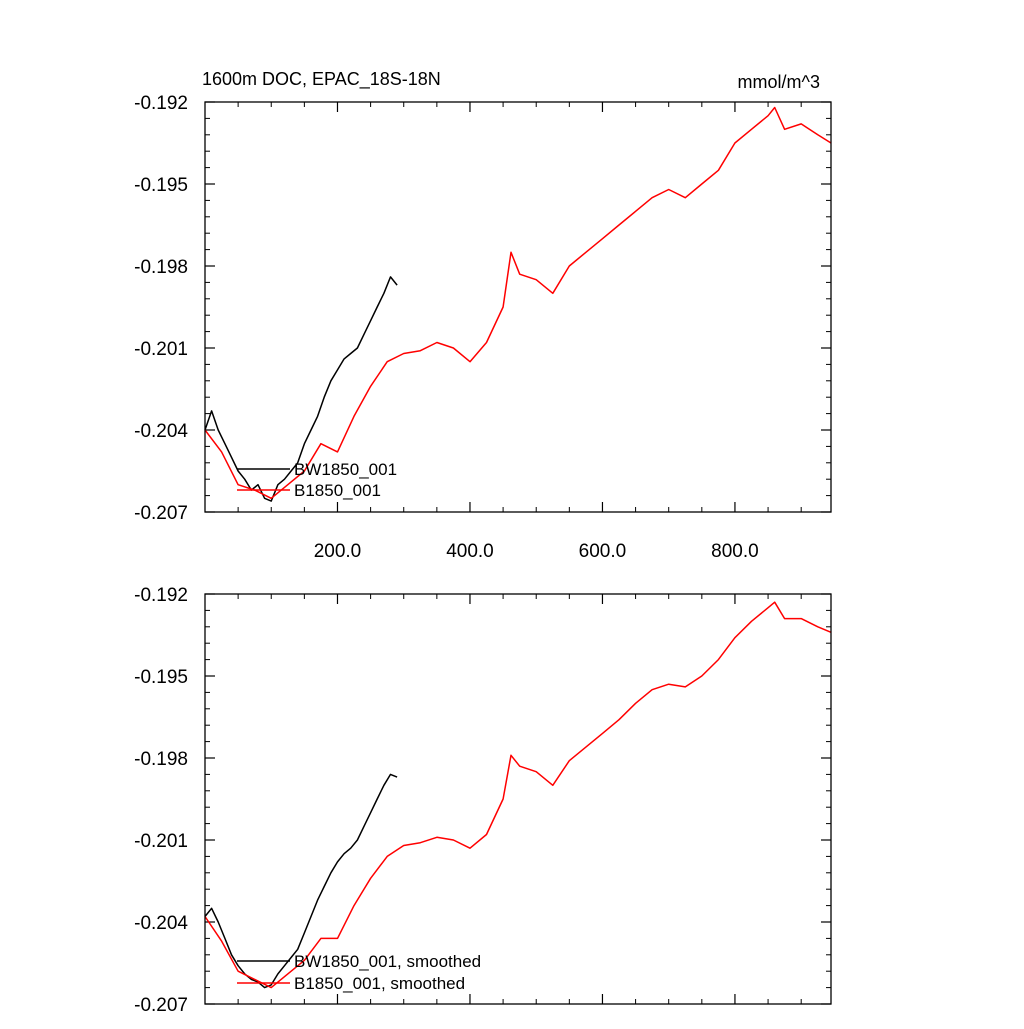 Image resolution: width=1024 pixels, height=1029 pixels. I want to click on top-legend: BW1850_001 B1850_001, so click(317, 480).